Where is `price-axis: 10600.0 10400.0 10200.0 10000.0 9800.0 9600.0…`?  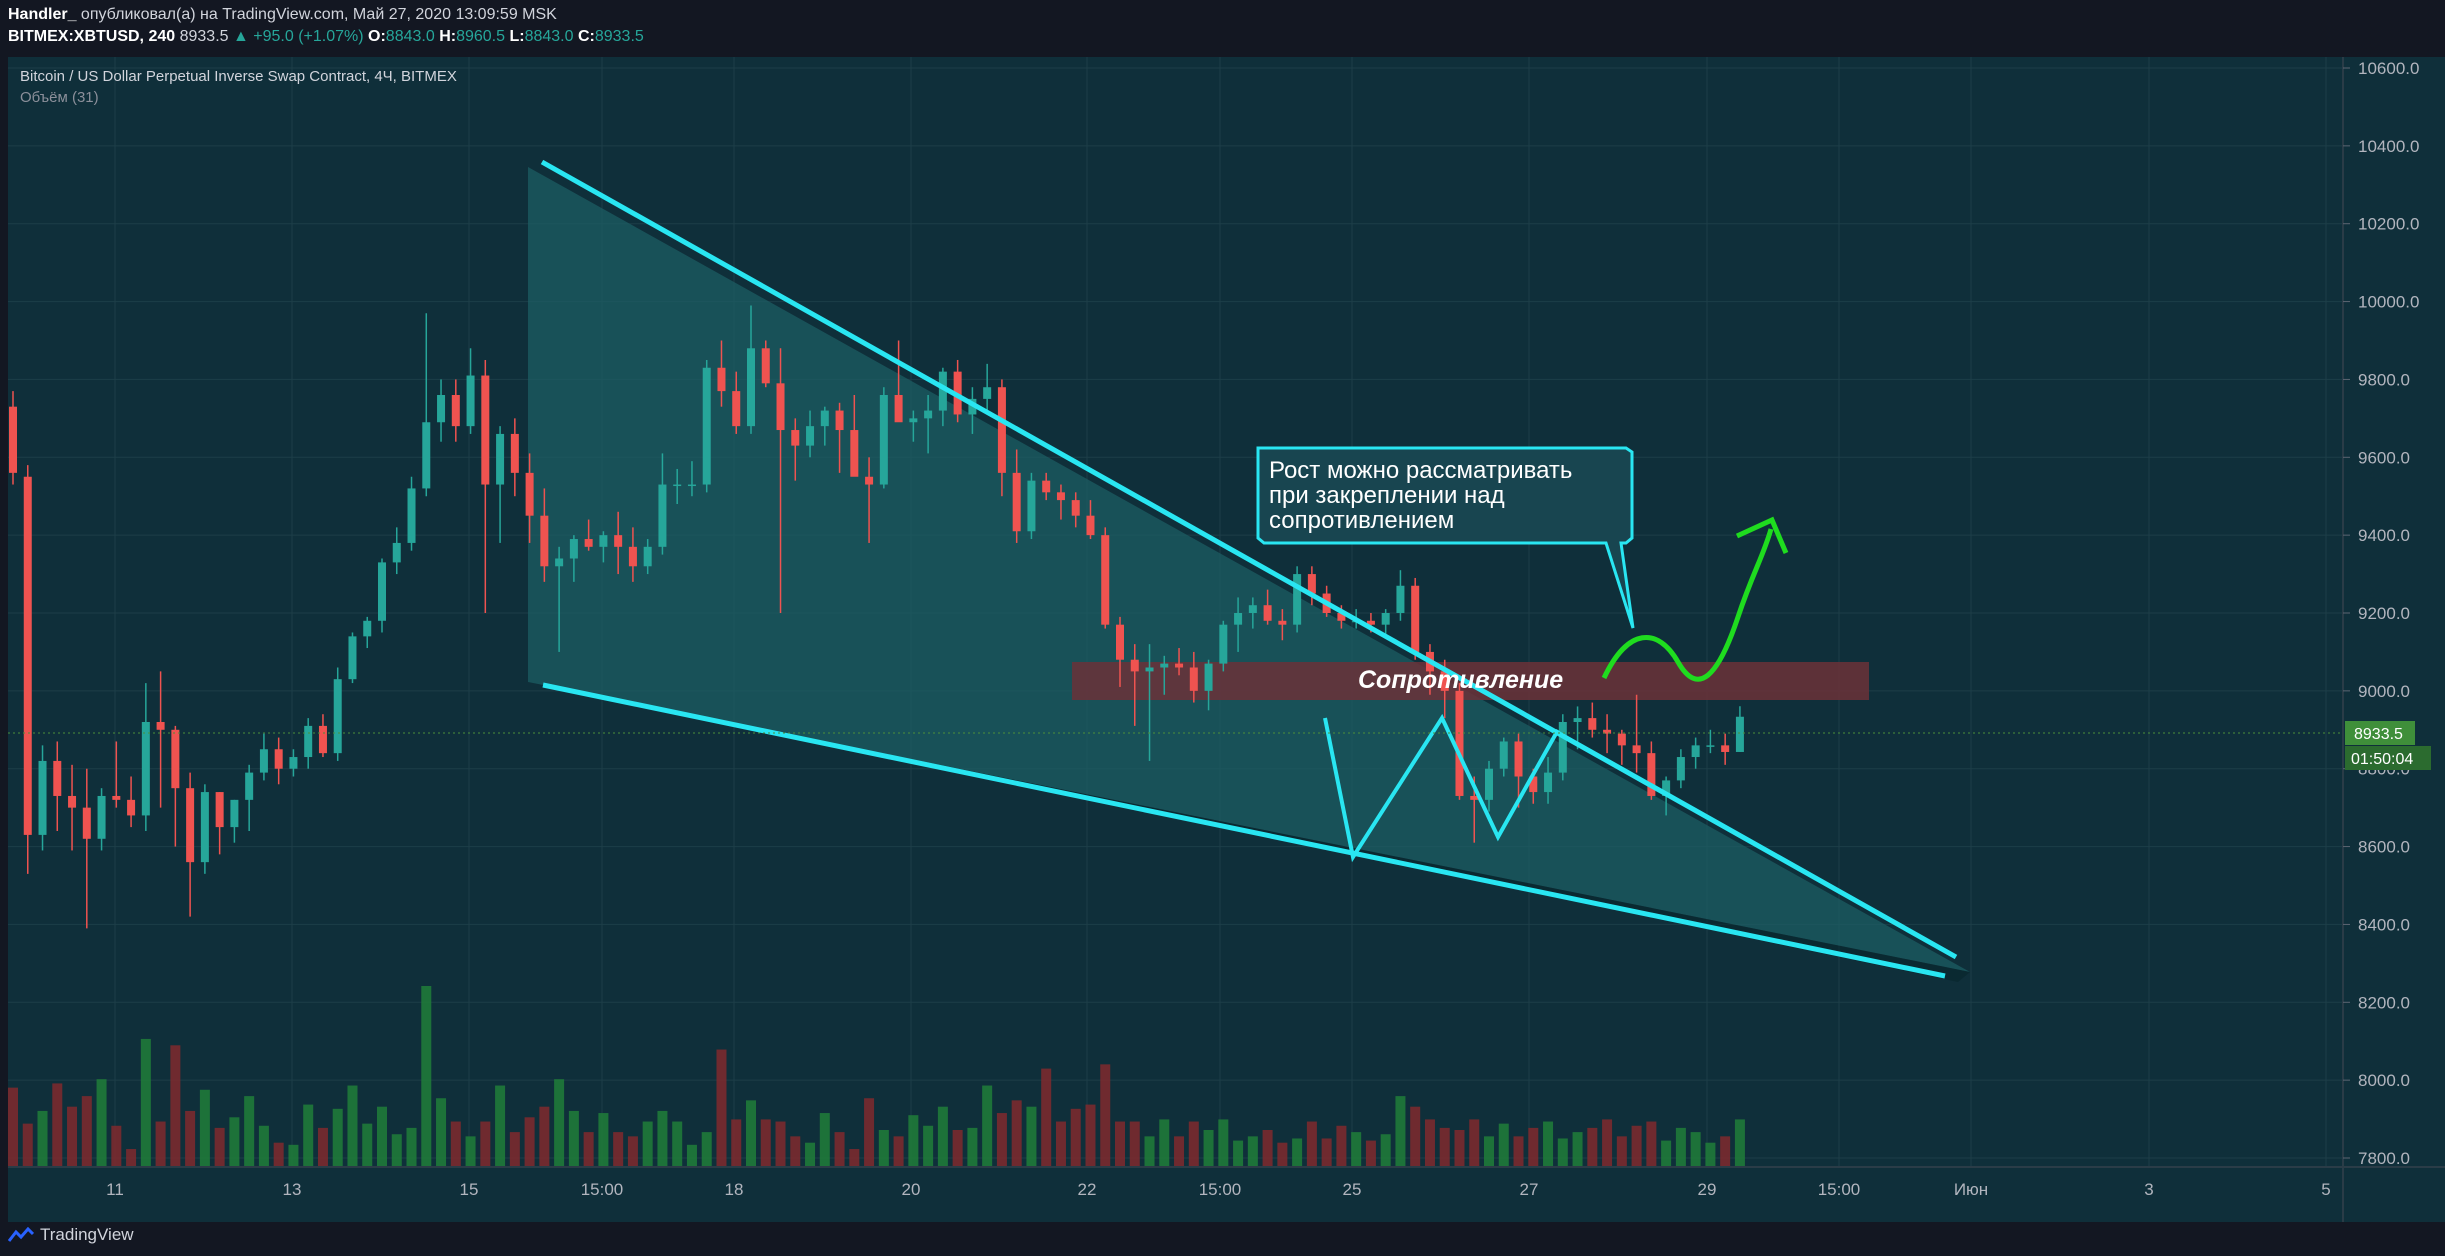 price-axis: 10600.0 10400.0 10200.0 10000.0 9800.0 9600.0… is located at coordinates (2381, 613).